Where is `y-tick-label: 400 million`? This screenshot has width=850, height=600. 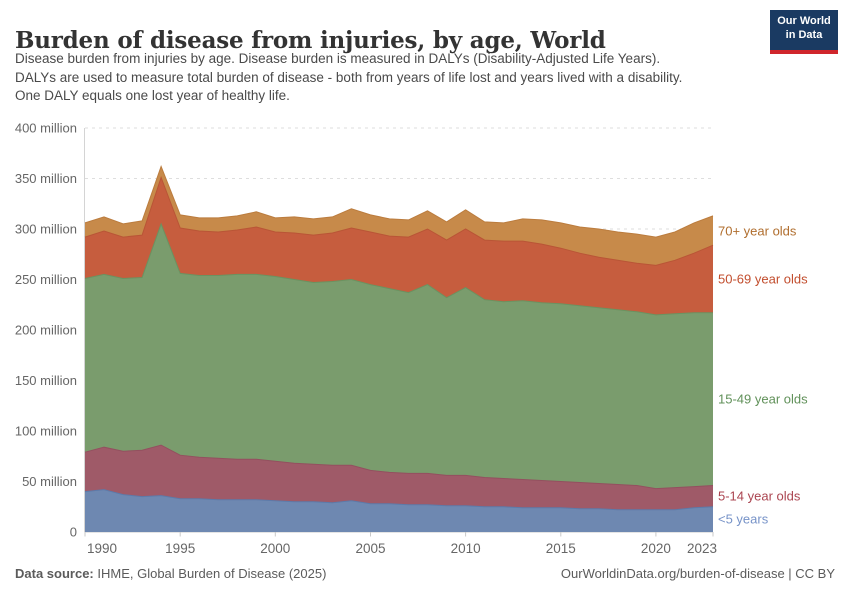
y-tick-label: 400 million is located at coordinates (46, 128).